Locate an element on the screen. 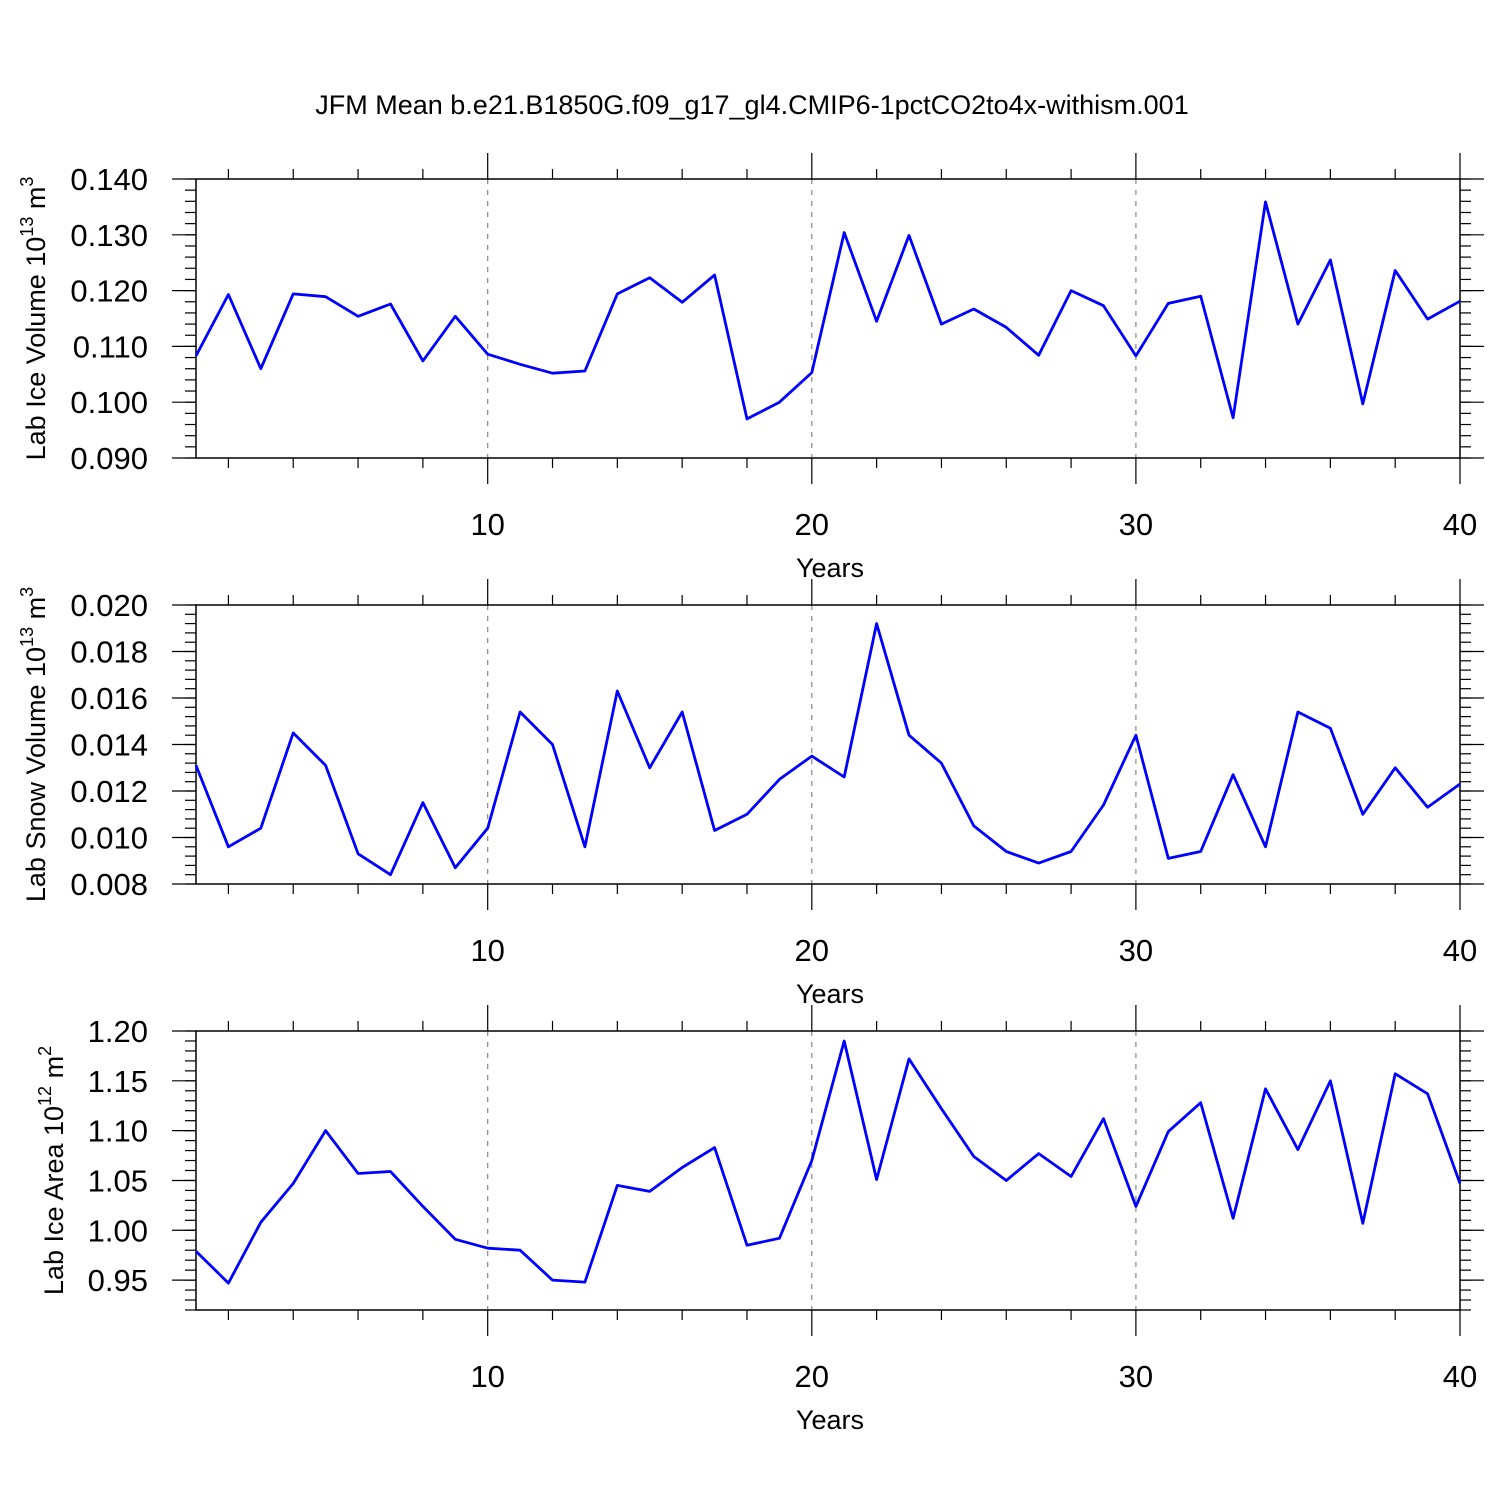  y-tick-label: 0.110 is located at coordinates (110, 346).